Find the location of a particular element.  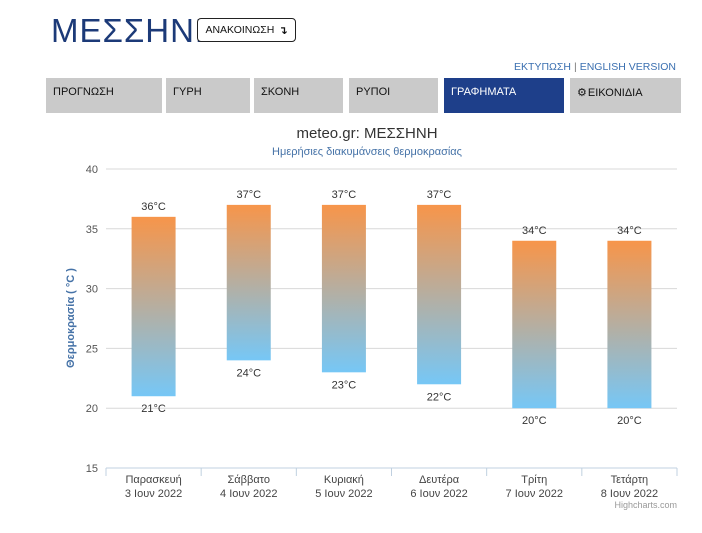

min-temp-label: 24°C is located at coordinates (248, 373).